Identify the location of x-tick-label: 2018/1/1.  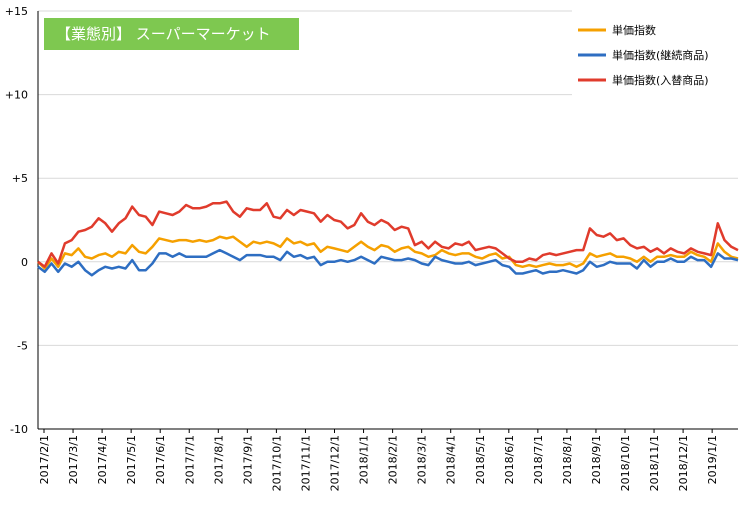
(364, 459).